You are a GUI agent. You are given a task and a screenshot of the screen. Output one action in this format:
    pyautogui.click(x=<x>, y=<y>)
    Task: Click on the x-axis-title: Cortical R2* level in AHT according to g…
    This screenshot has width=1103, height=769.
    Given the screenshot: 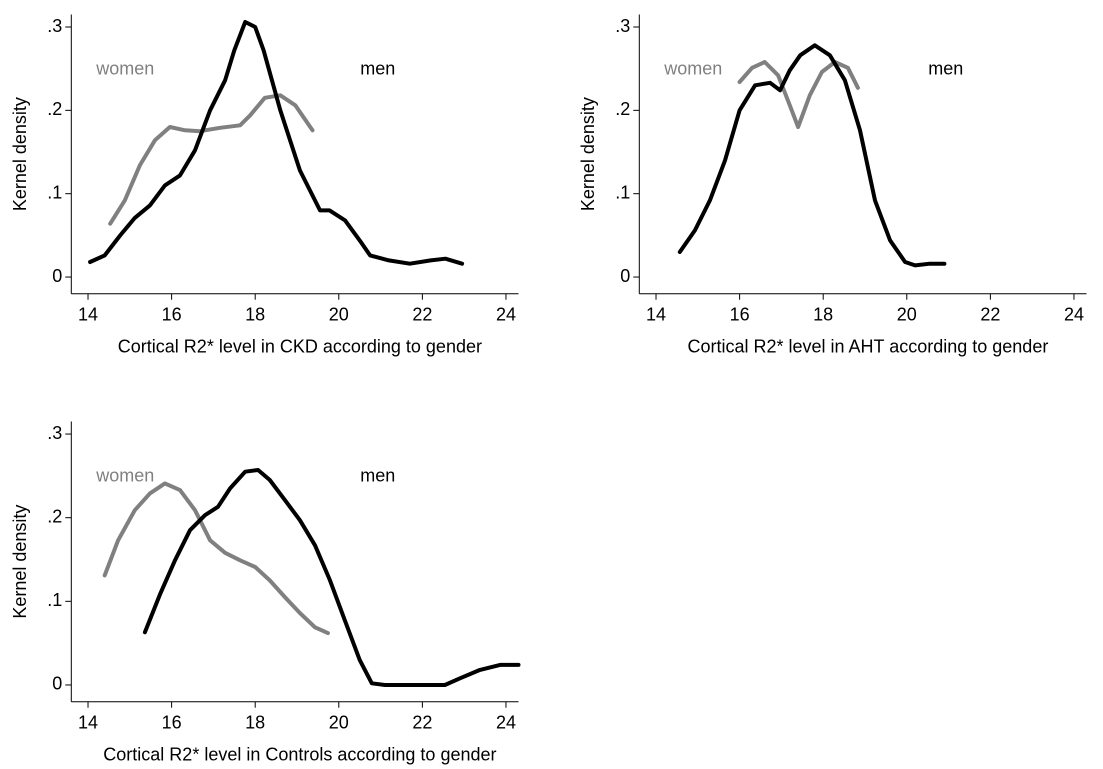 What is the action you would take?
    pyautogui.click(x=867, y=346)
    